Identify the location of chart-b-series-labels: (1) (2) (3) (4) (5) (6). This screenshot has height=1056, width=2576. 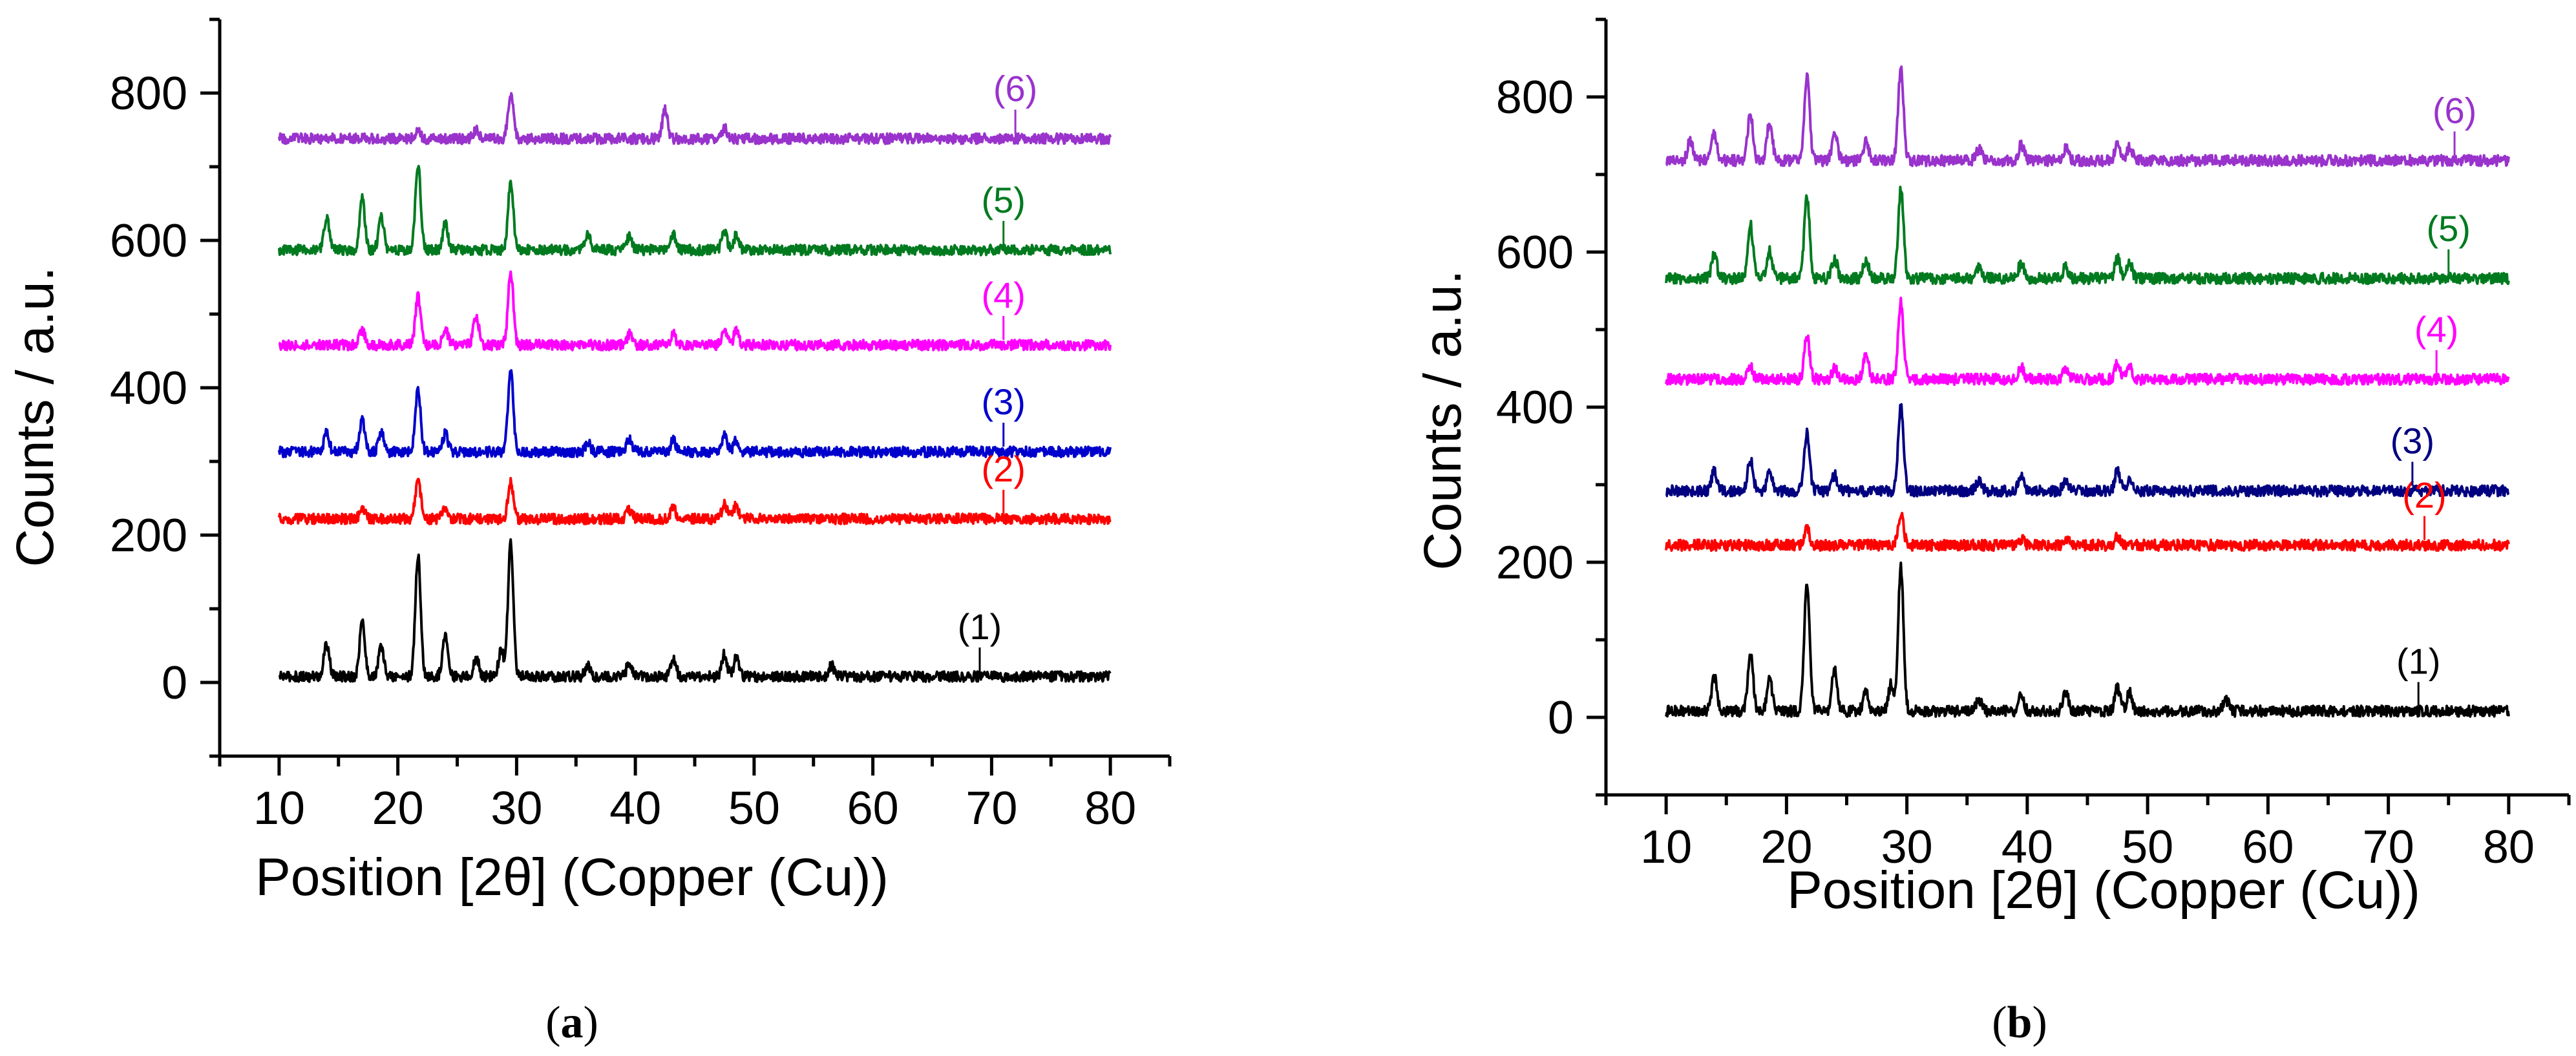
(2433, 398).